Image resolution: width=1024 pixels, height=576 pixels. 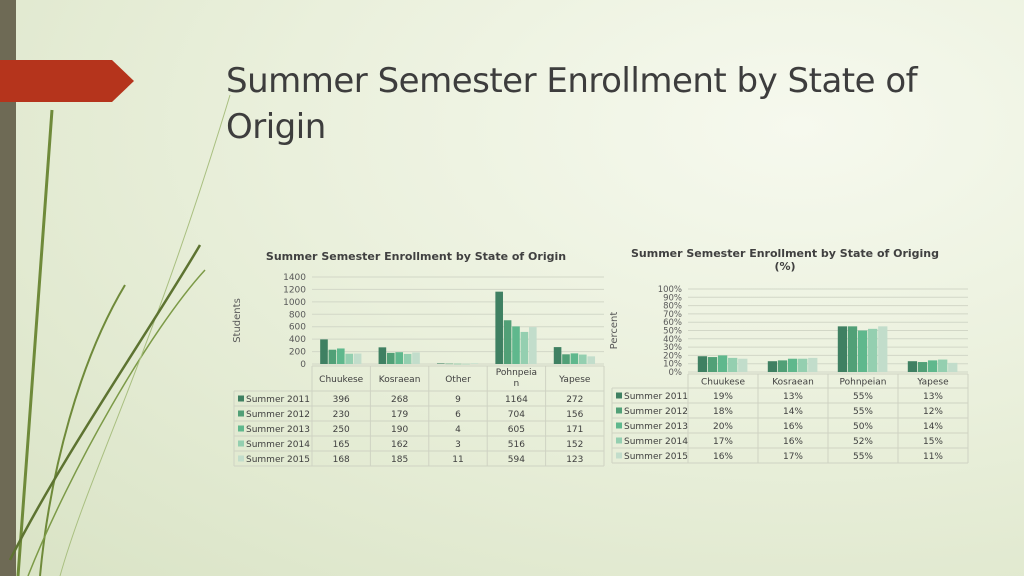 I want to click on y-axis-title: Students, so click(x=237, y=320).